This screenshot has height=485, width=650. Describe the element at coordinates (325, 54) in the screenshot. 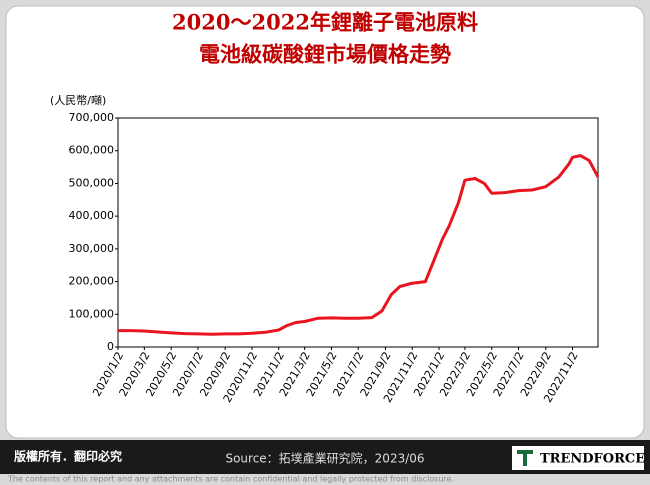

I see `chart-title: 電池級碳酸鋰市場價格走勢` at that location.